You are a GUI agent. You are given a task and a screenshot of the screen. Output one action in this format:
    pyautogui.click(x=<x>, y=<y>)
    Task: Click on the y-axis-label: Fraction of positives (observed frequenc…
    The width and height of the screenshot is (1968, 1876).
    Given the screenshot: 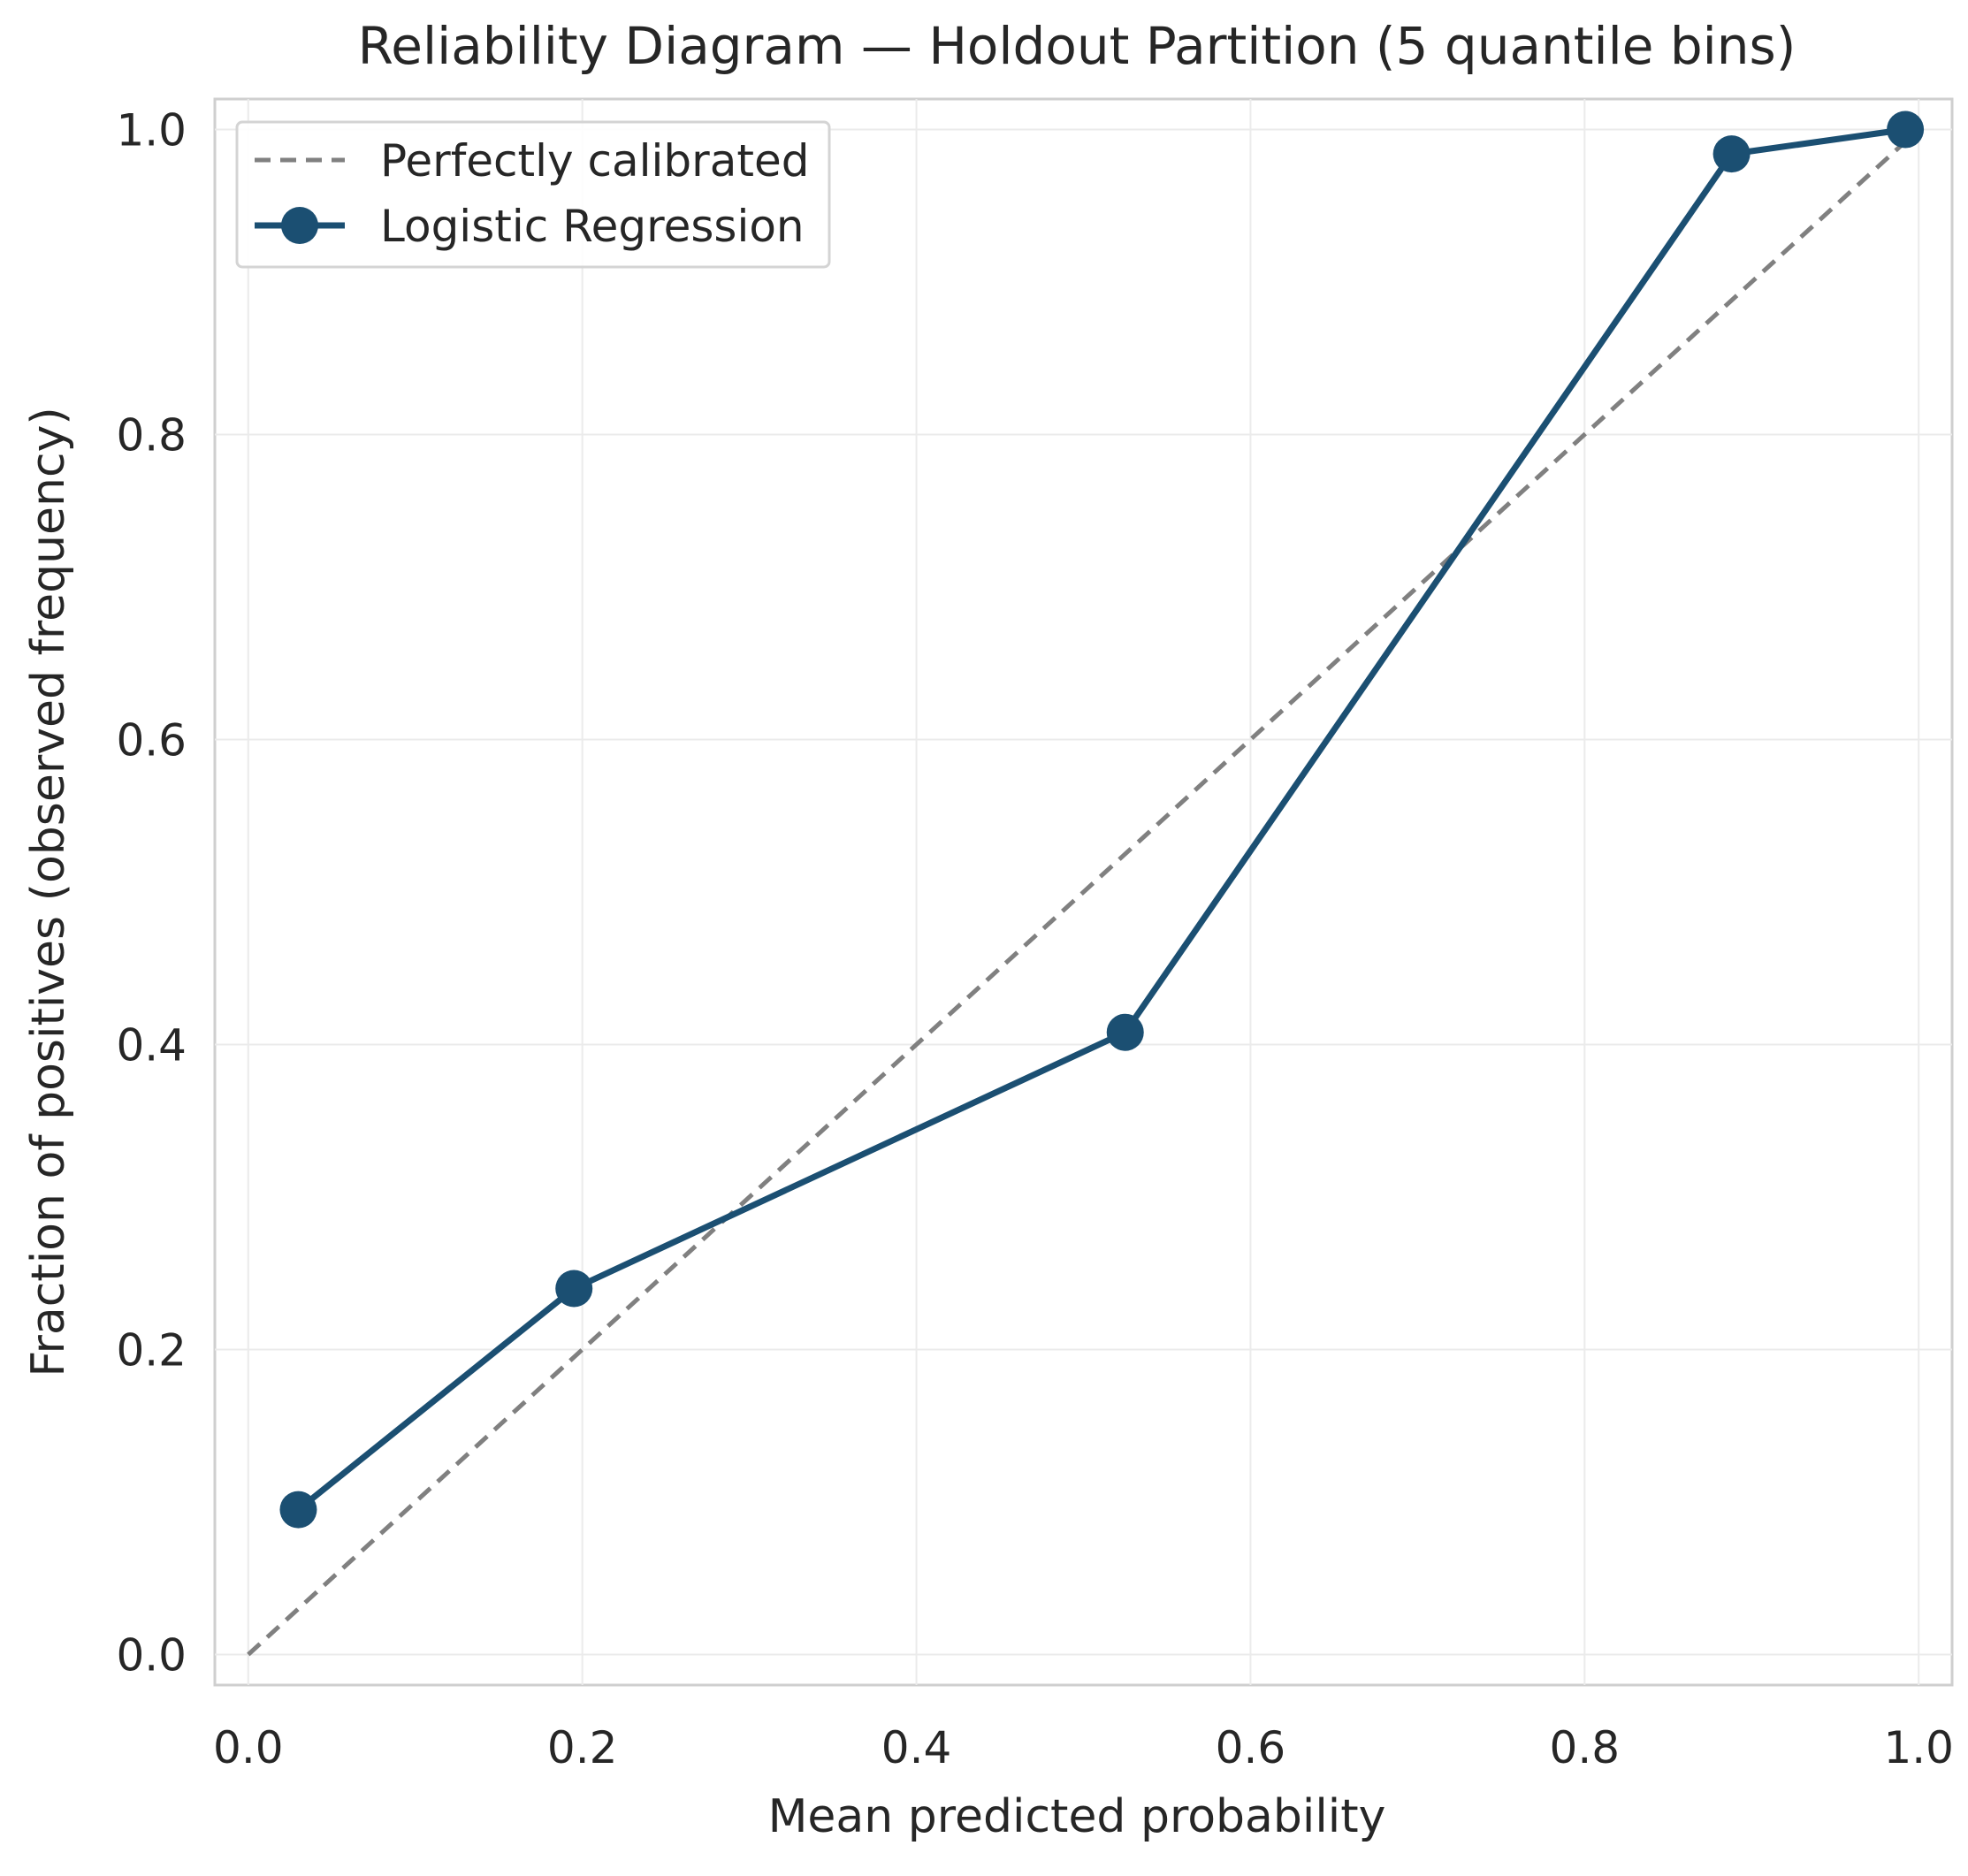 What is the action you would take?
    pyautogui.click(x=48, y=891)
    